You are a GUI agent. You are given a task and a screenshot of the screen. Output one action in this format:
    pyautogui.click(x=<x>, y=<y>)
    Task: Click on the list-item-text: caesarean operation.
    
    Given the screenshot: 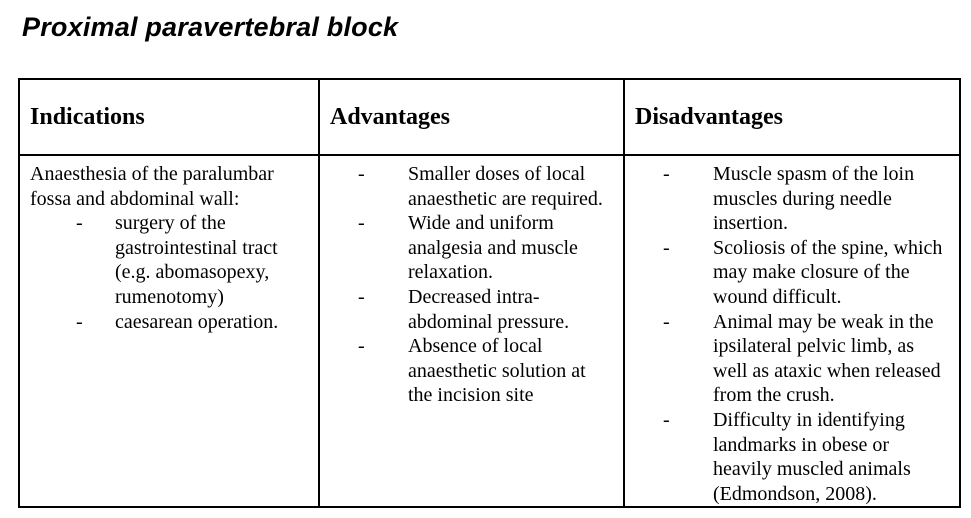 What is the action you would take?
    pyautogui.click(x=197, y=321)
    